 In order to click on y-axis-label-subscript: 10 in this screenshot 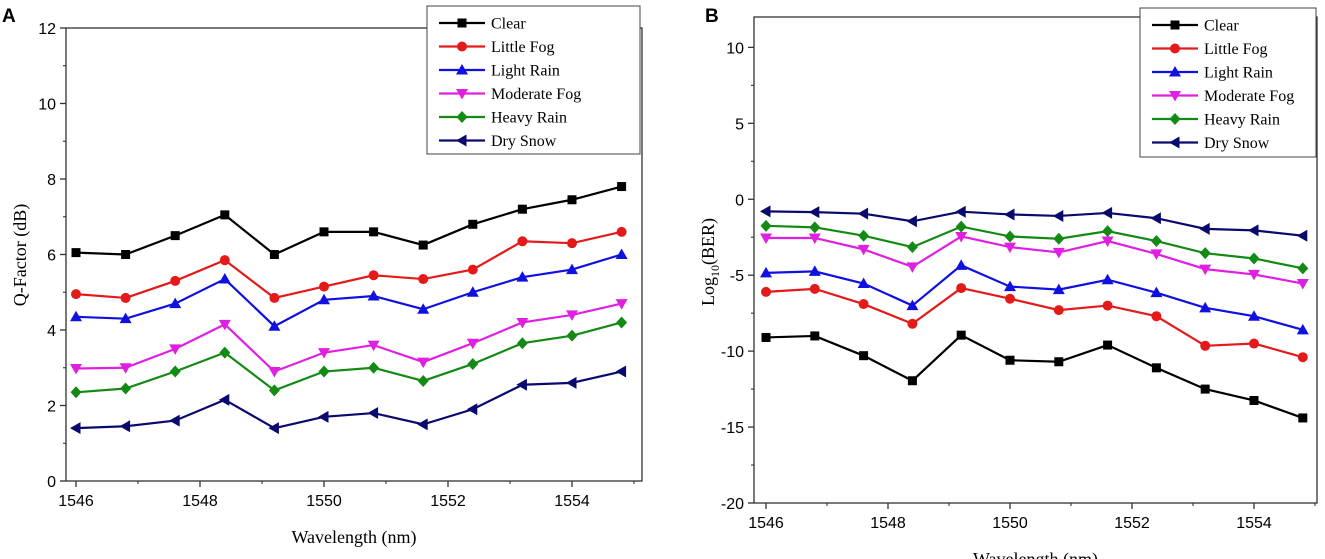, I will do `click(715, 271)`.